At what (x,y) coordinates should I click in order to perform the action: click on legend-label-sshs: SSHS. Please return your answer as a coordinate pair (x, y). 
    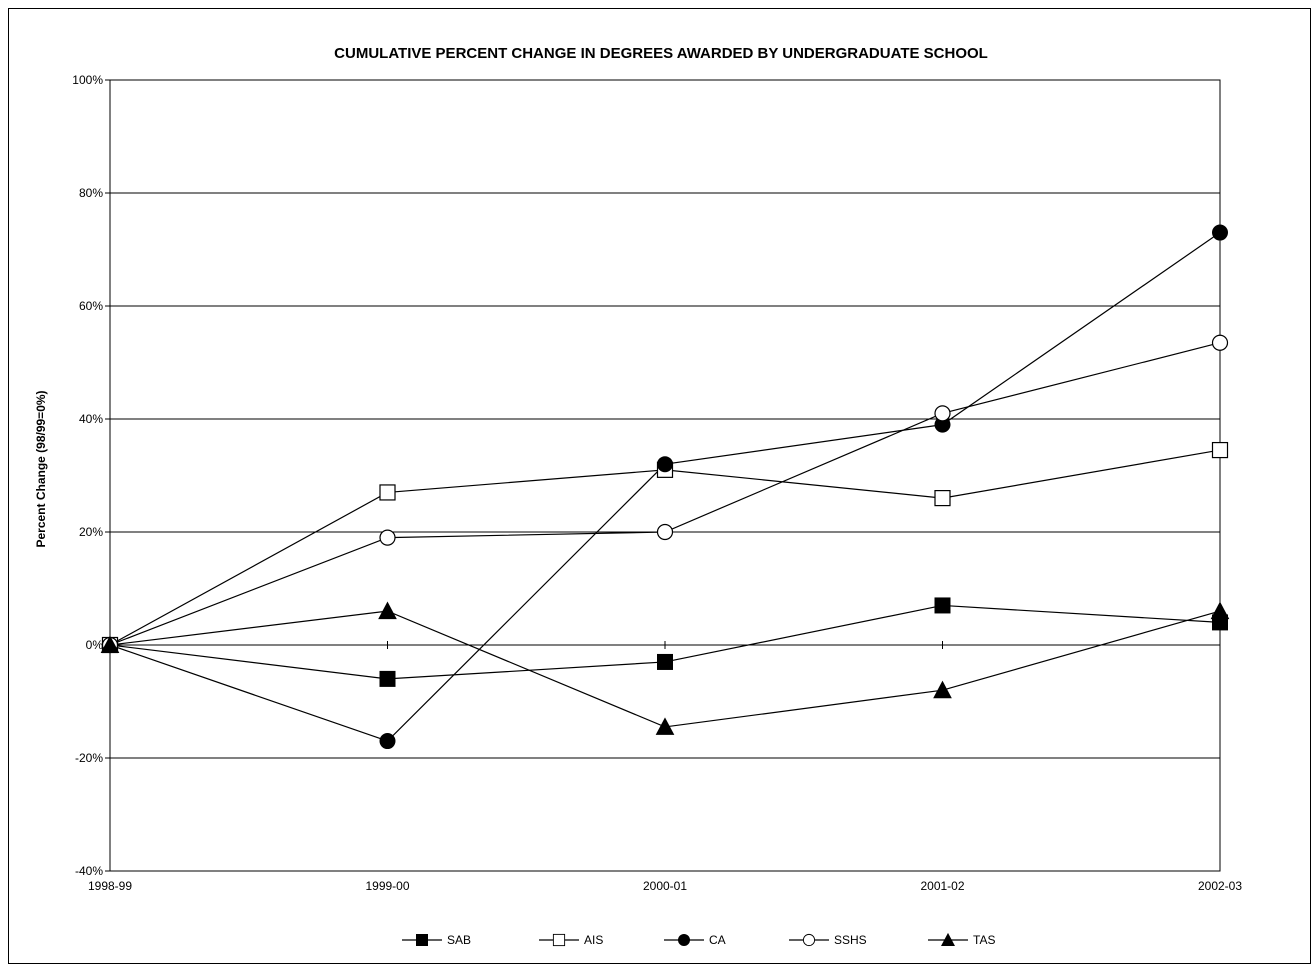
    Looking at the image, I should click on (850, 940).